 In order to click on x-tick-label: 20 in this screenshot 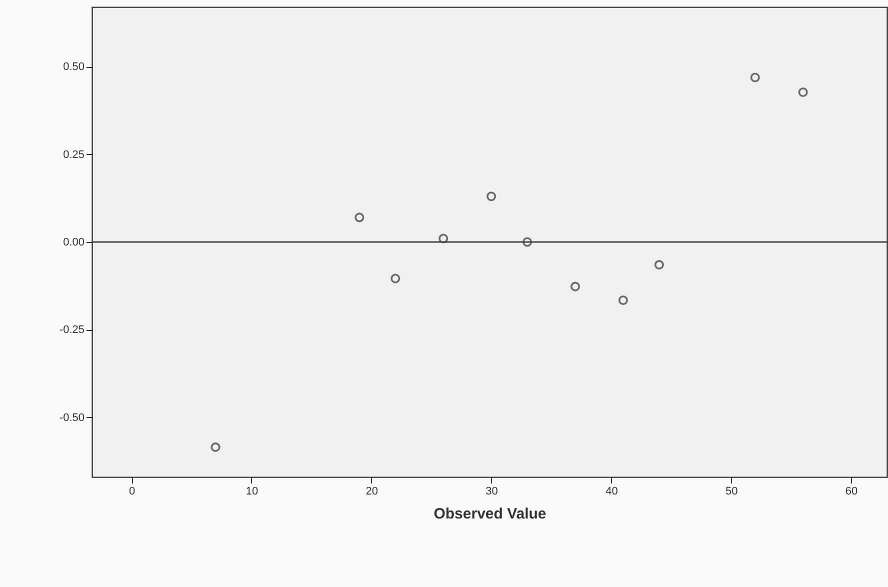, I will do `click(372, 492)`.